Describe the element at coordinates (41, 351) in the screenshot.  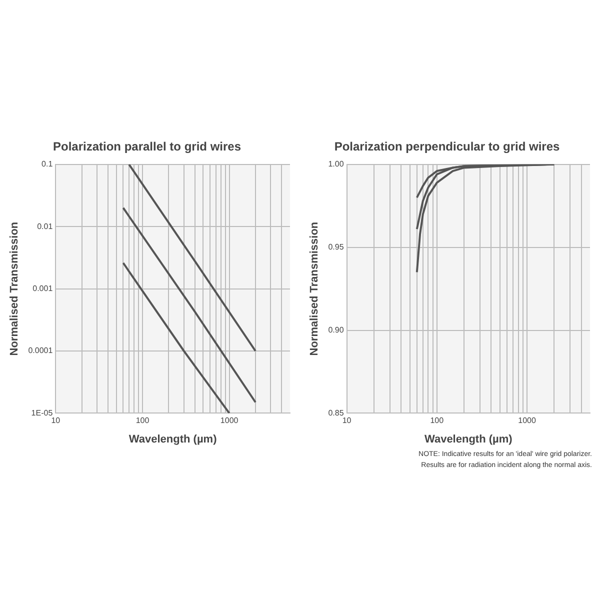
I see `y-tick-label: 0.0001` at that location.